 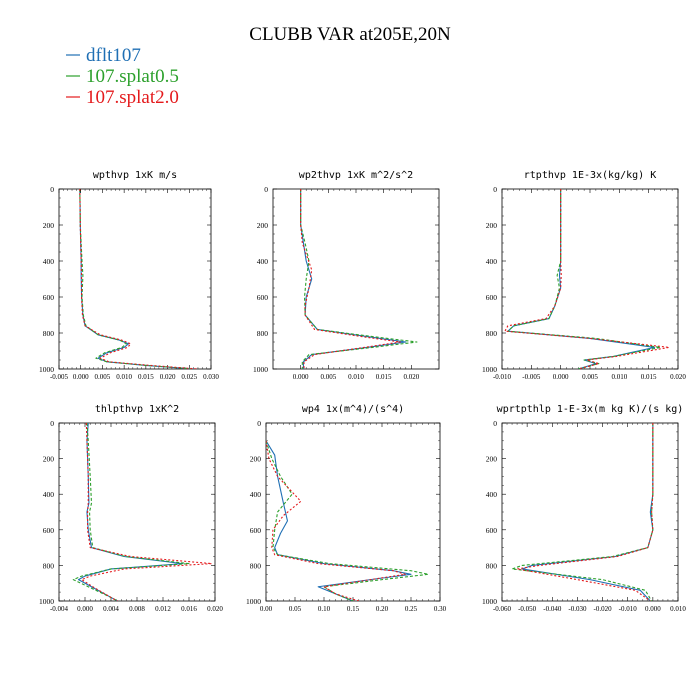 What do you see at coordinates (135, 175) in the screenshot?
I see `panel-title-0: wpthvp 1xK m/s` at bounding box center [135, 175].